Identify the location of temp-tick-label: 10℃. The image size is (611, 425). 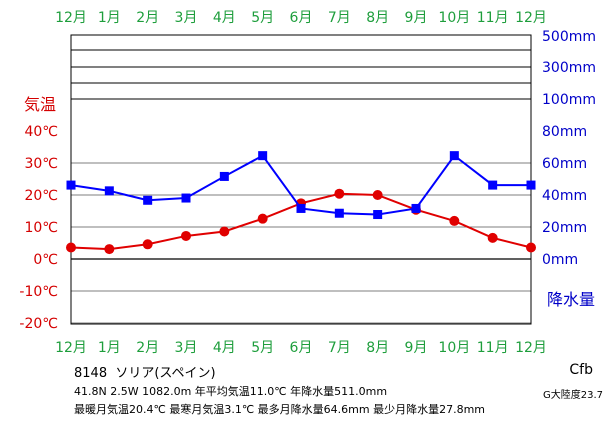
(41, 228).